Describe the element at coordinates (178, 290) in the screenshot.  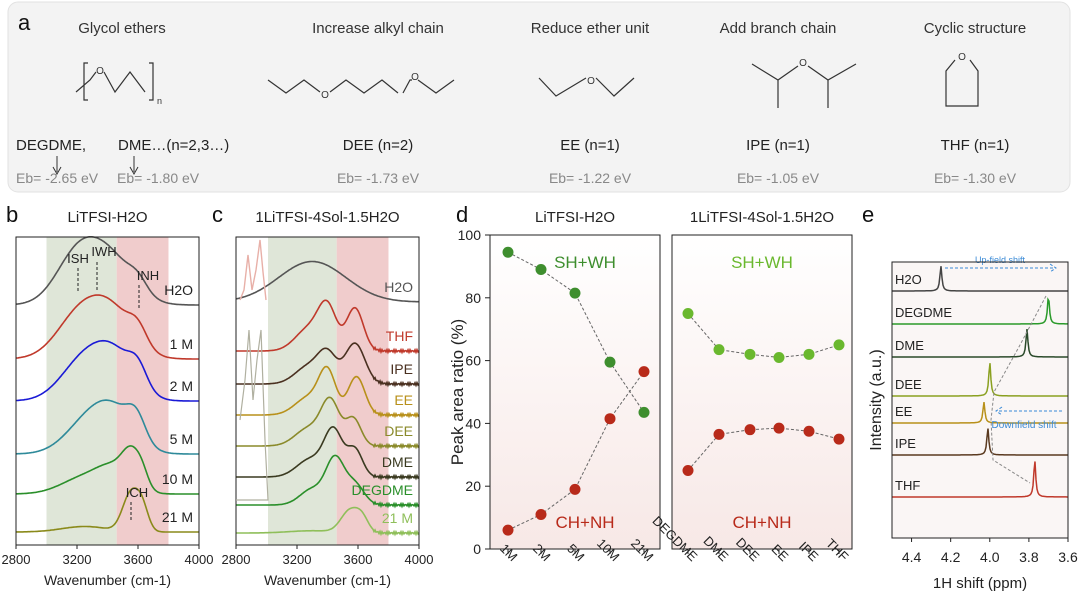
I see `series-label: H2O` at that location.